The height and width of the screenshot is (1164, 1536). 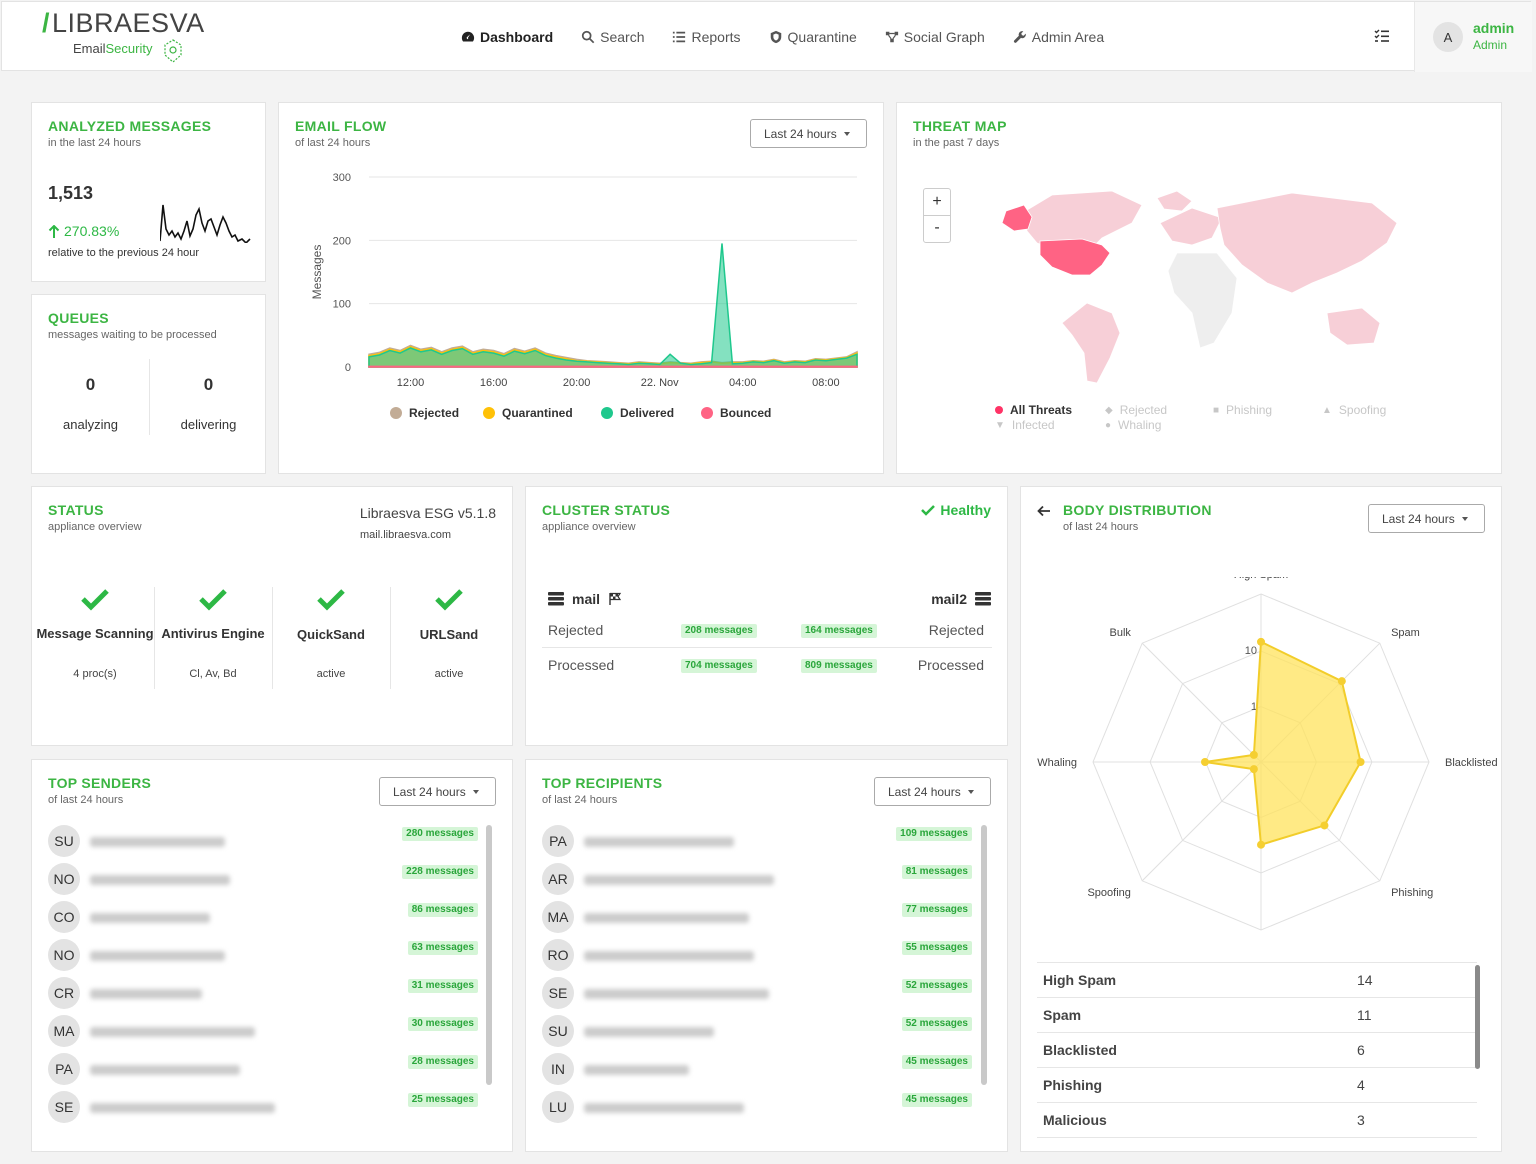 I want to click on status-item-quicksand: QuickSand active, so click(x=331, y=633).